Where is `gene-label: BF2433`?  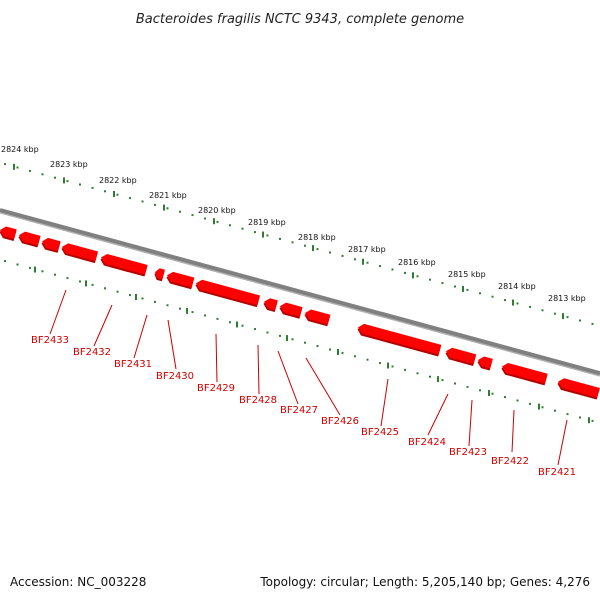 gene-label: BF2433 is located at coordinates (50, 340).